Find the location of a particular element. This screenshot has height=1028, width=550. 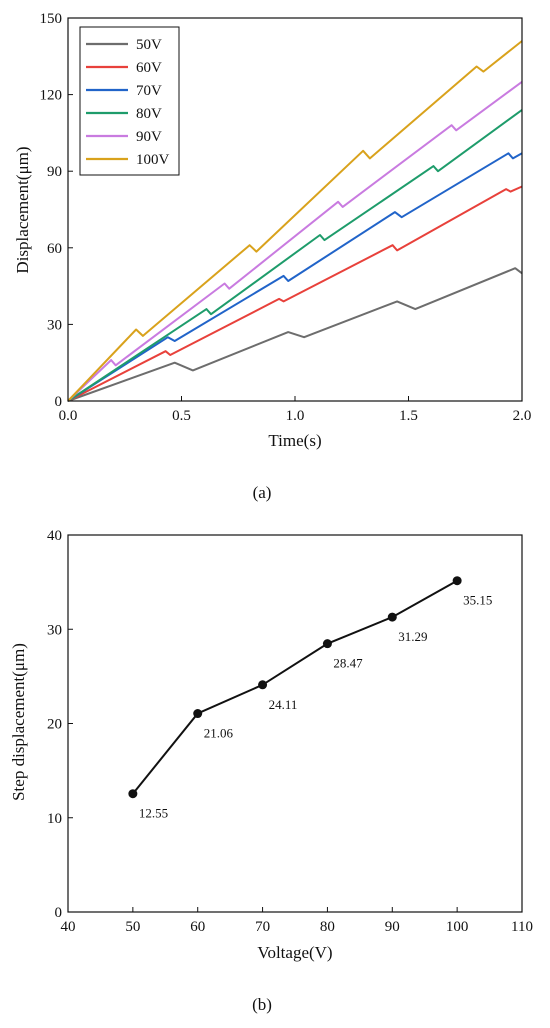

chart-b-x-tick-label: 50 is located at coordinates (132, 927).